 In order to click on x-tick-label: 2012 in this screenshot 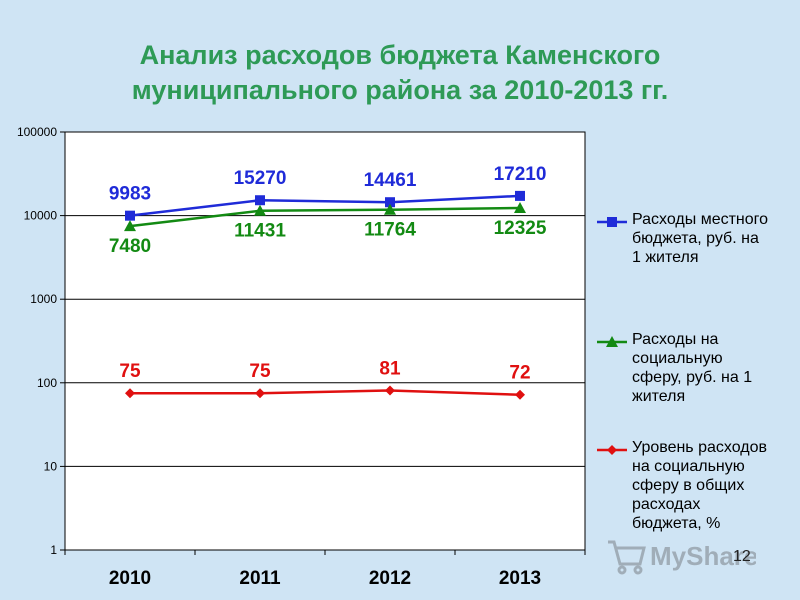, I will do `click(390, 578)`.